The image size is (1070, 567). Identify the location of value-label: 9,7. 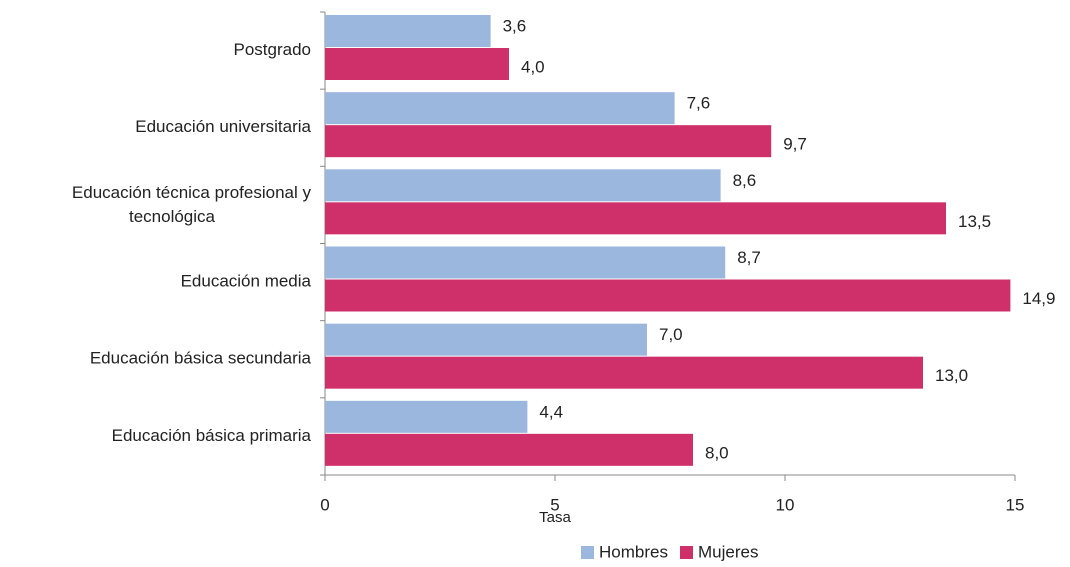
(795, 144).